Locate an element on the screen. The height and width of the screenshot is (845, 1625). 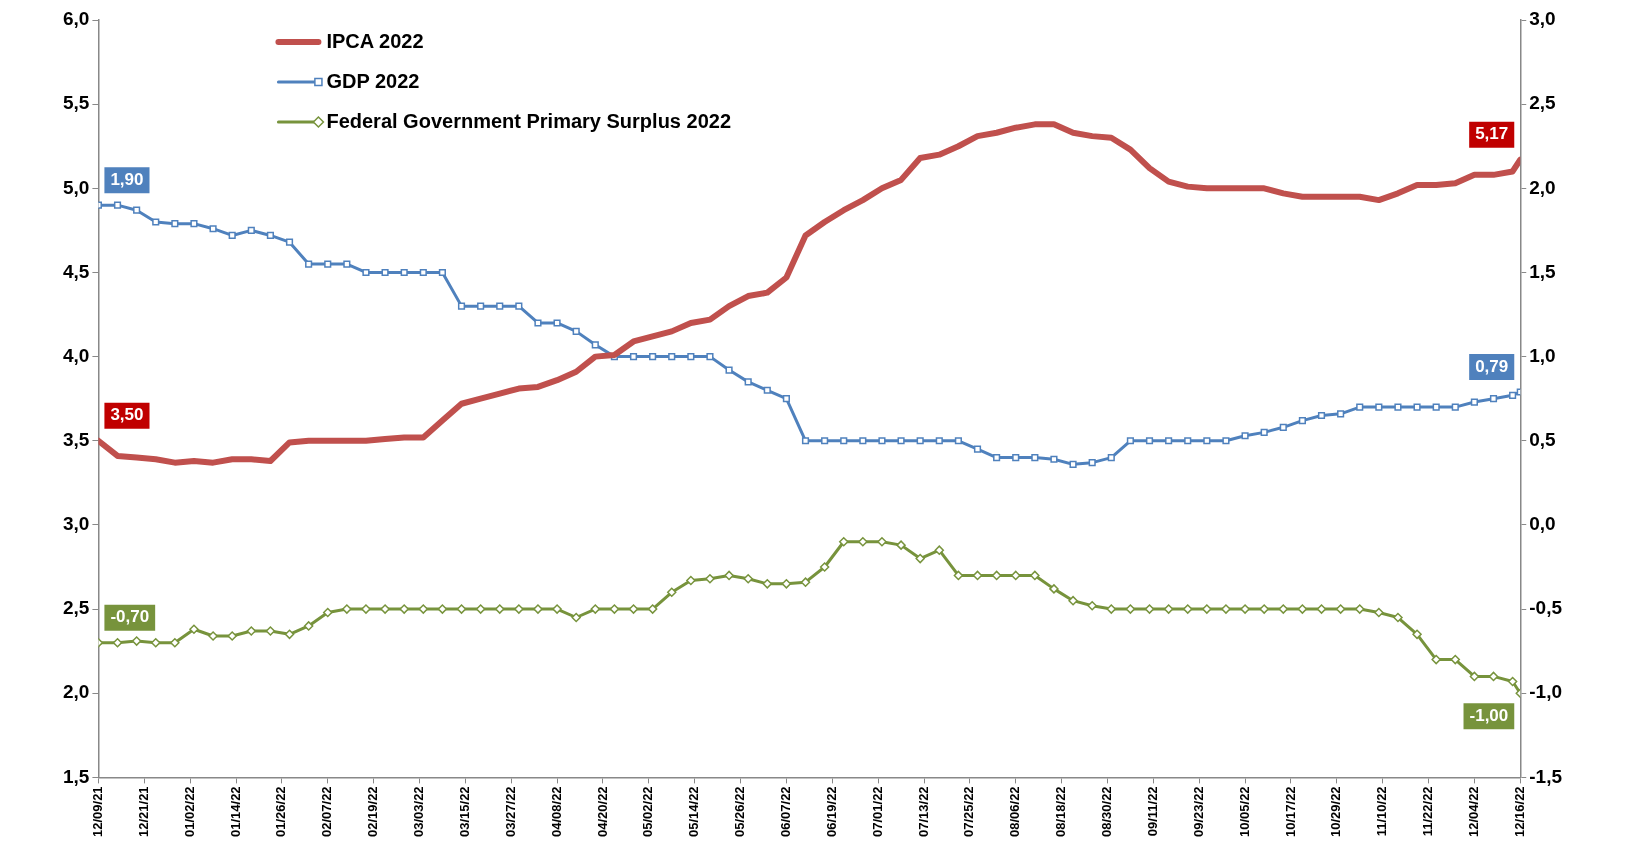
x-tick-label: 12/16/22 is located at coordinates (1519, 812).